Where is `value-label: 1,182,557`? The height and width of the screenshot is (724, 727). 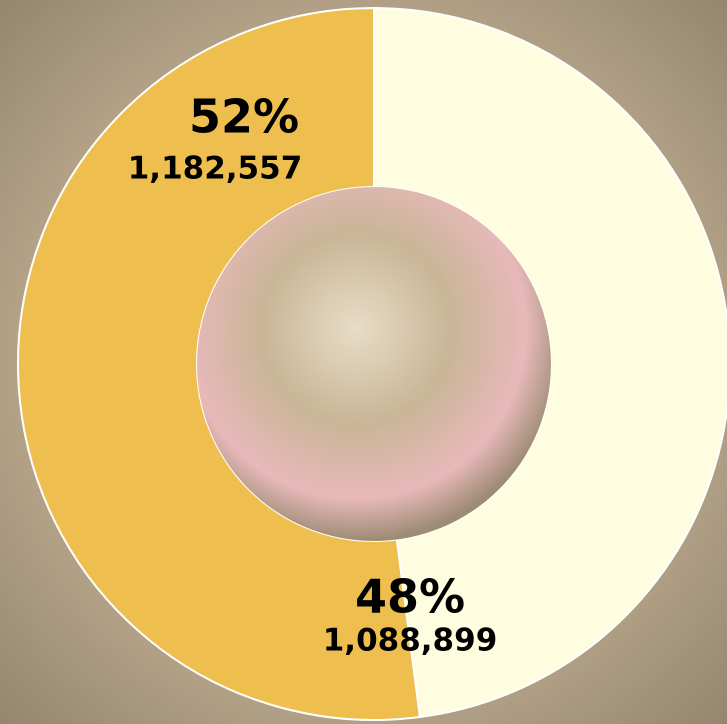
value-label: 1,182,557 is located at coordinates (215, 169).